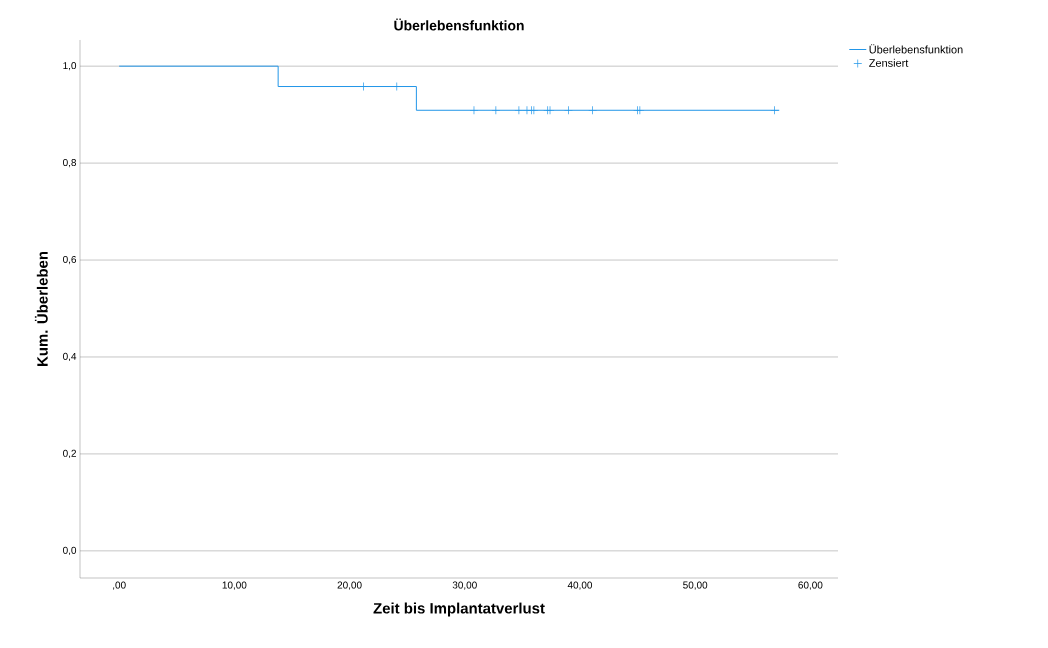 This screenshot has width=1048, height=648. What do you see at coordinates (464, 585) in the screenshot?
I see `x-tick-label: 30,00` at bounding box center [464, 585].